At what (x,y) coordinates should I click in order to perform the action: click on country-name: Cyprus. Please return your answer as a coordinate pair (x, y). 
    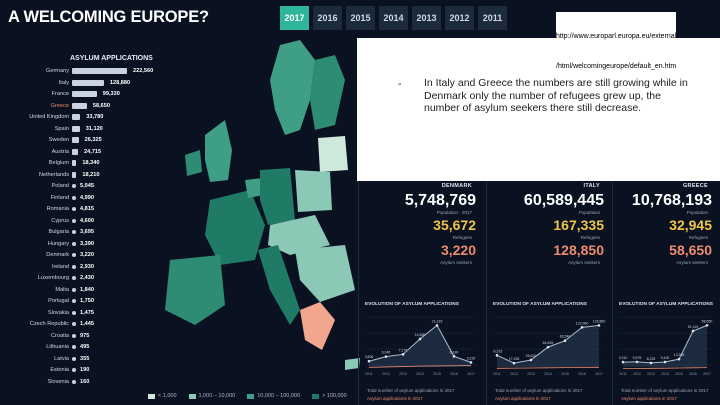
    Looking at the image, I should click on (60, 220).